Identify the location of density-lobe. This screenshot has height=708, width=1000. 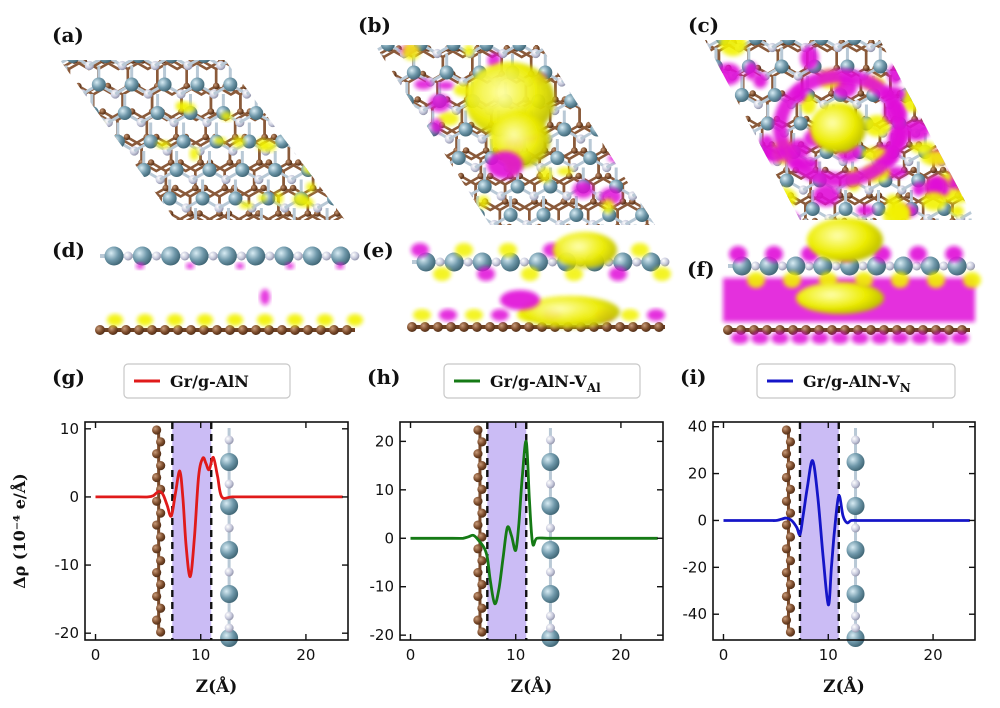
(972, 280).